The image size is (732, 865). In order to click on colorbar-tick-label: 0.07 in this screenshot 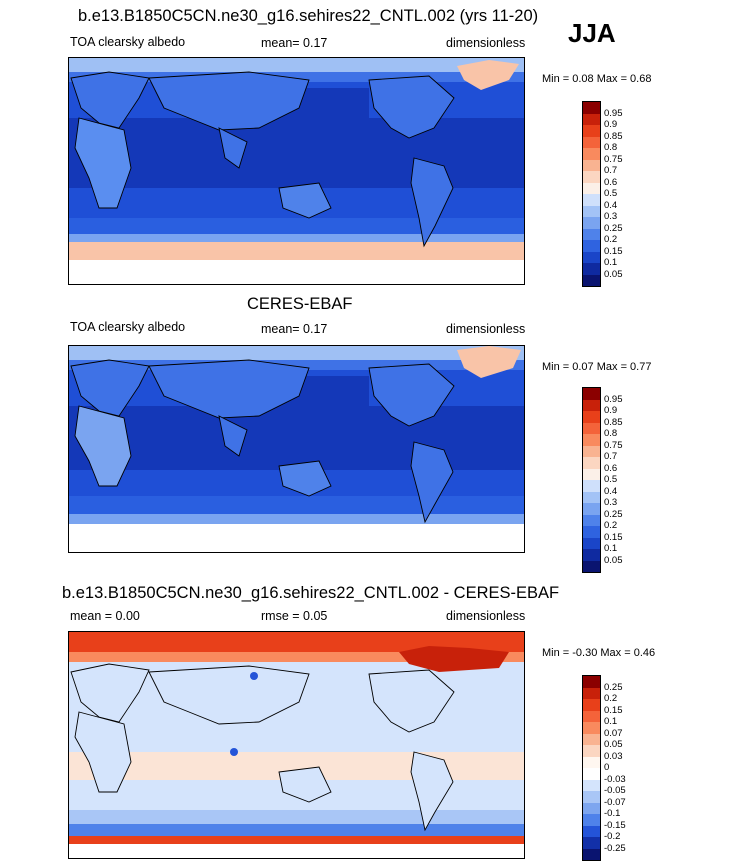, I will do `click(613, 733)`.